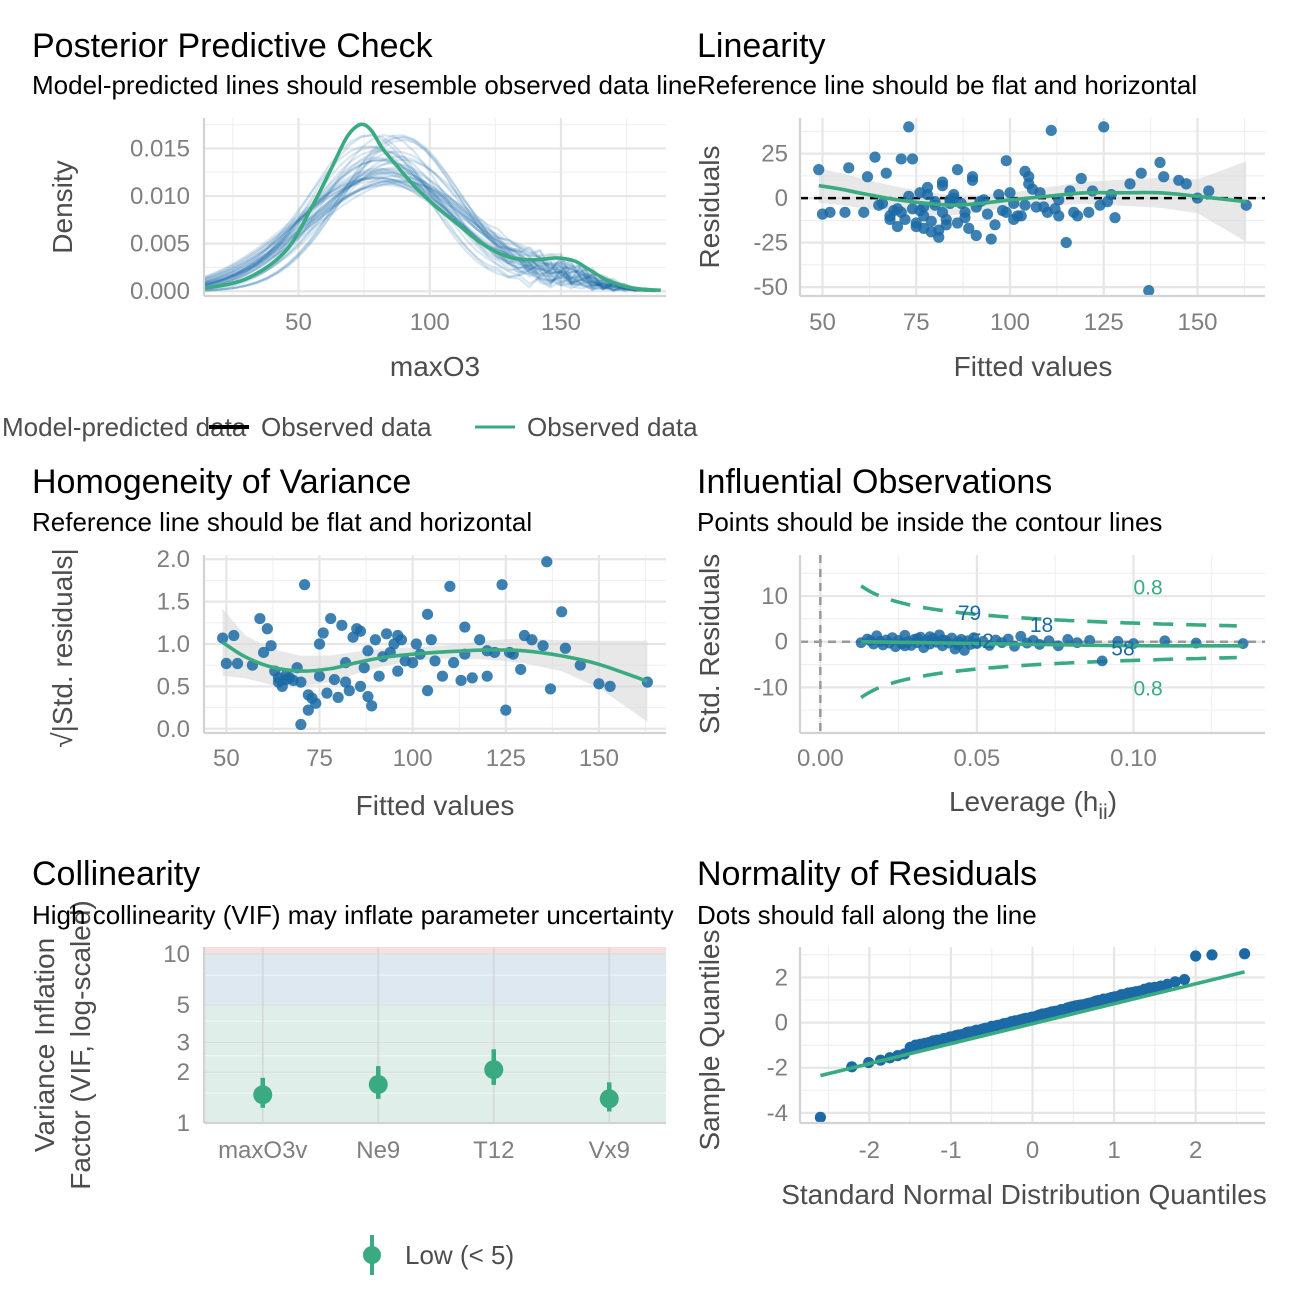 Image resolution: width=1296 pixels, height=1296 pixels. I want to click on observed-density-line, so click(432, 207).